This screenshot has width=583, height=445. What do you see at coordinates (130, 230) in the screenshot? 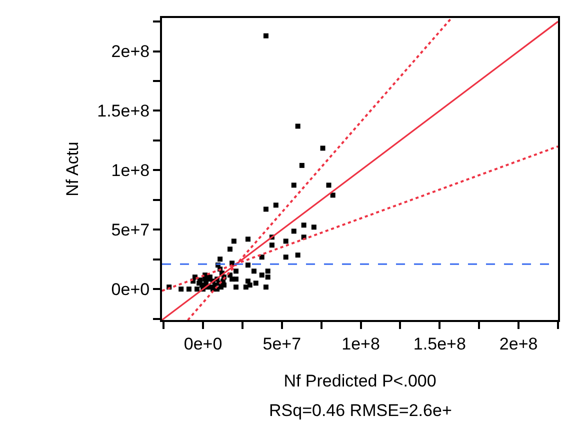
I see `y-tick-label: 5e+7` at bounding box center [130, 230].